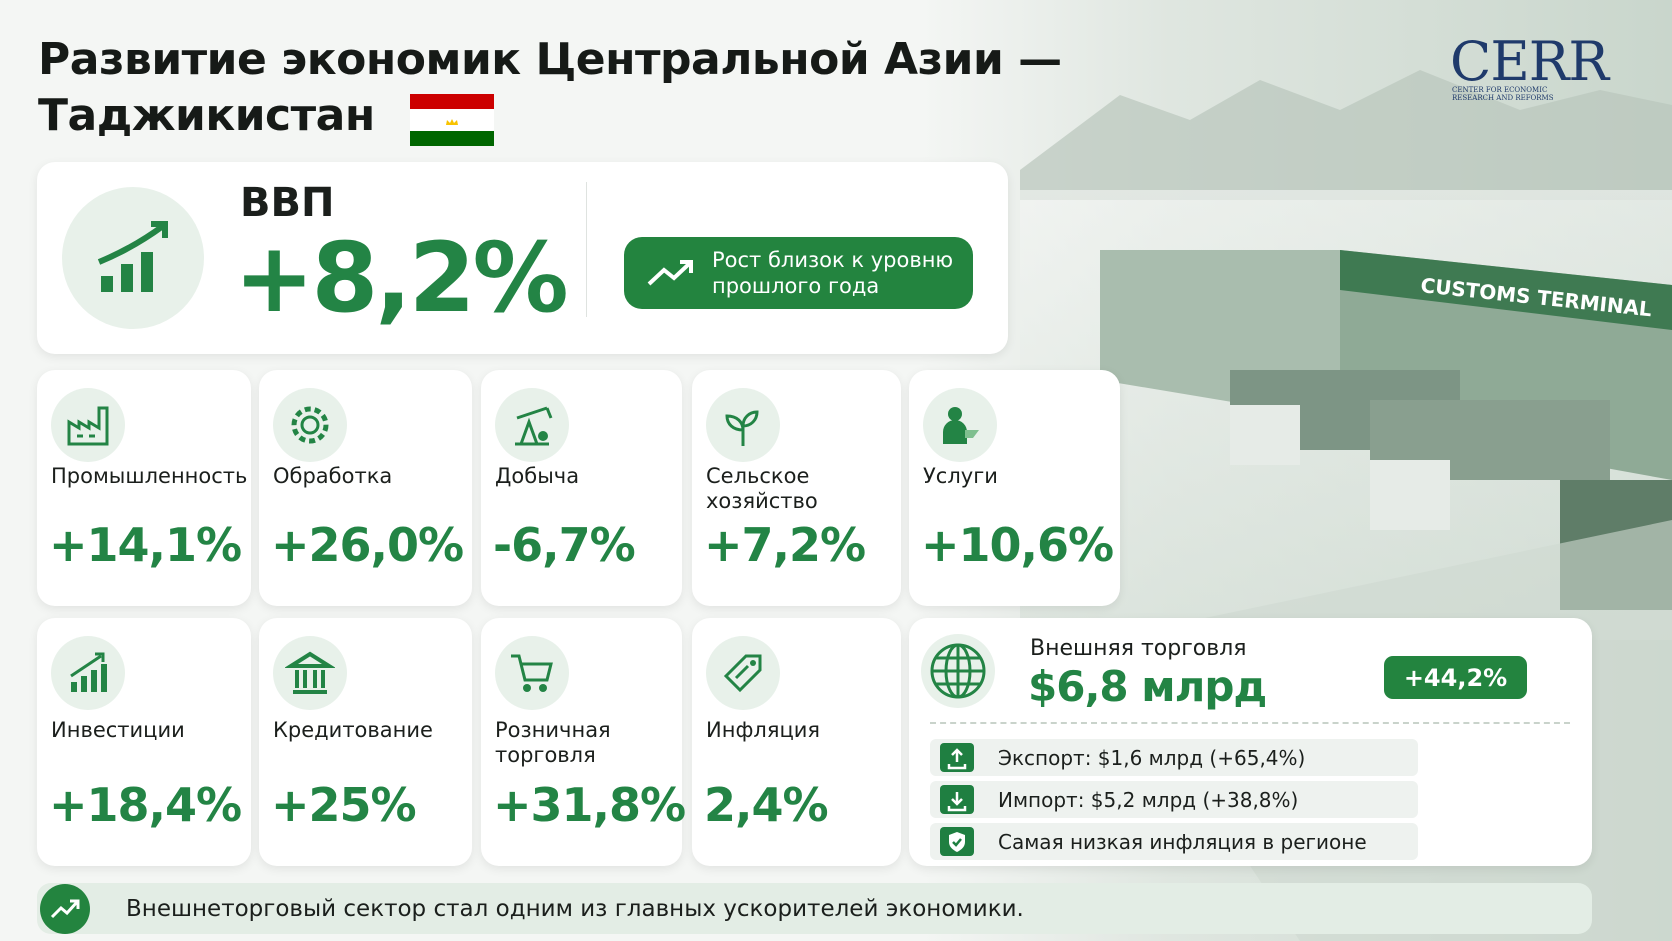  Describe the element at coordinates (758, 476) in the screenshot. I see `sector-label-line: Сельское` at that location.